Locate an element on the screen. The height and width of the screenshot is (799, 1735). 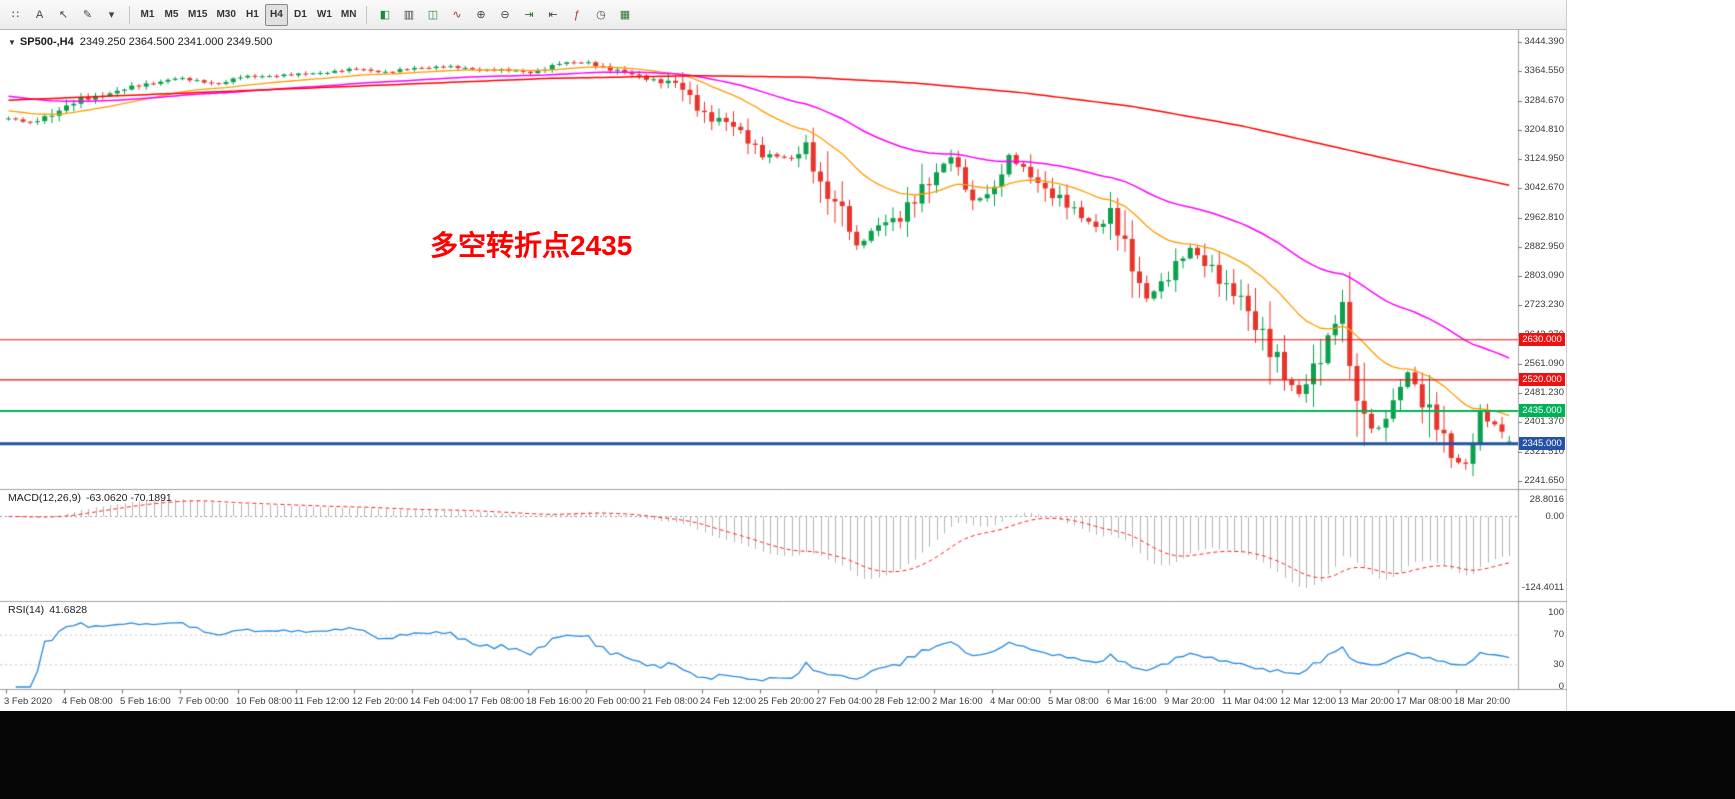
timeframe-W1: W1 is located at coordinates (324, 14).